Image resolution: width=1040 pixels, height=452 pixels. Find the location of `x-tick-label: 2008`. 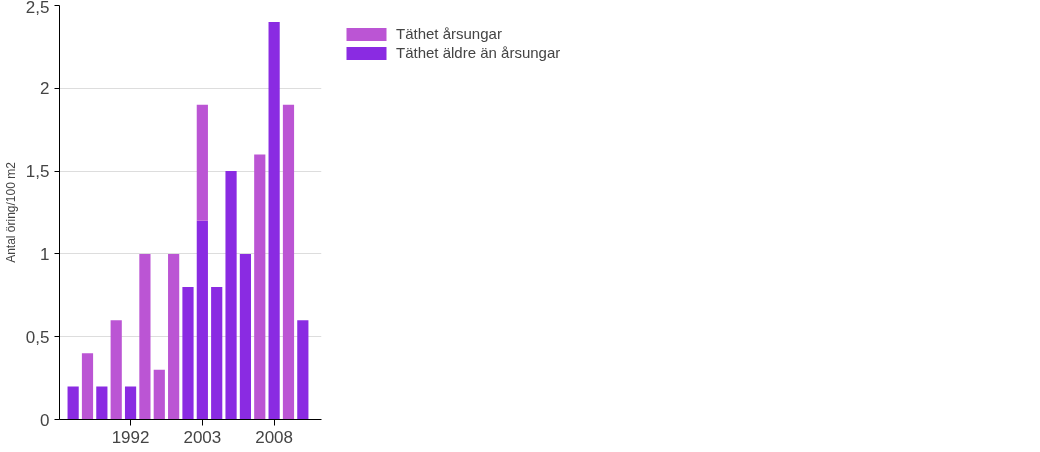

x-tick-label: 2008 is located at coordinates (274, 437).